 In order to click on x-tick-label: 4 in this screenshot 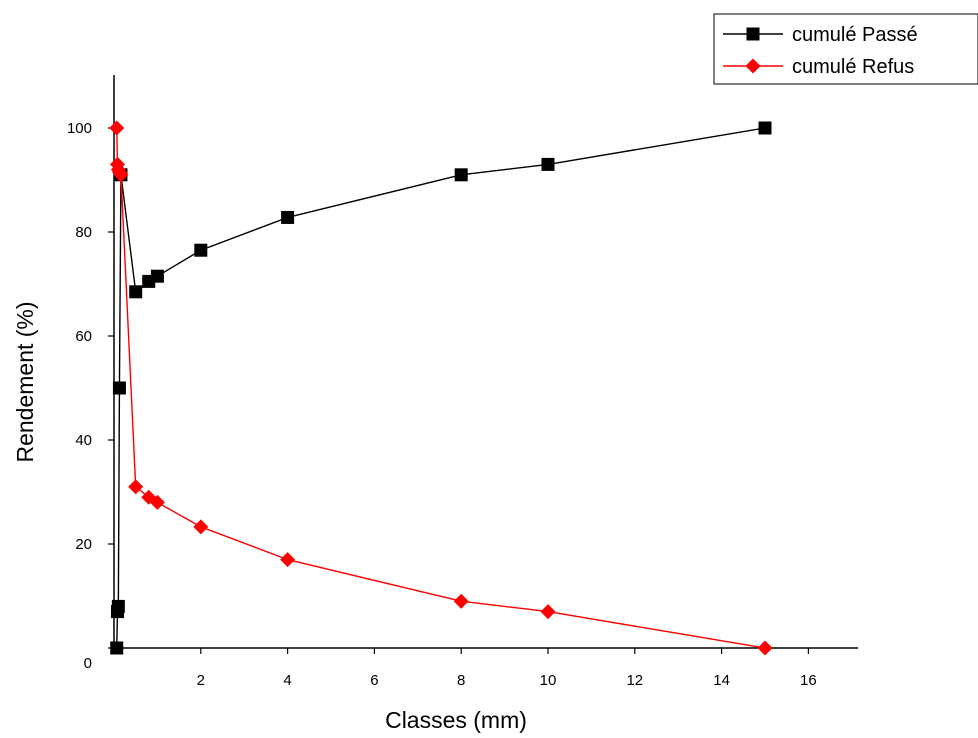, I will do `click(287, 680)`.